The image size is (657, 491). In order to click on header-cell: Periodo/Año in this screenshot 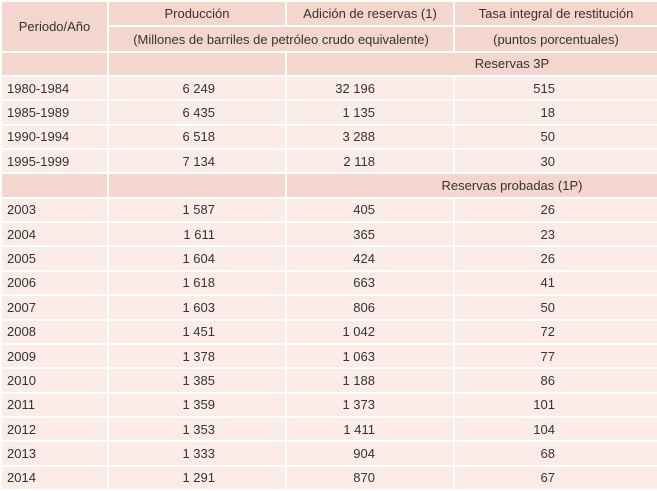, I will do `click(54, 26)`.